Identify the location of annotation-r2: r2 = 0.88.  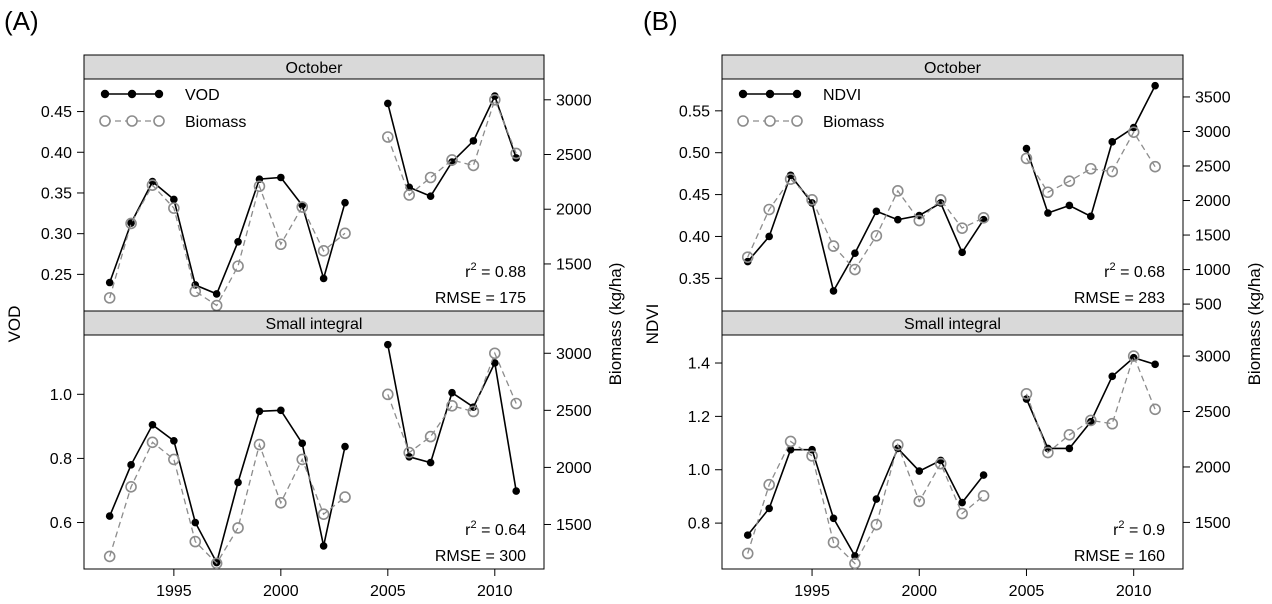
(495, 271).